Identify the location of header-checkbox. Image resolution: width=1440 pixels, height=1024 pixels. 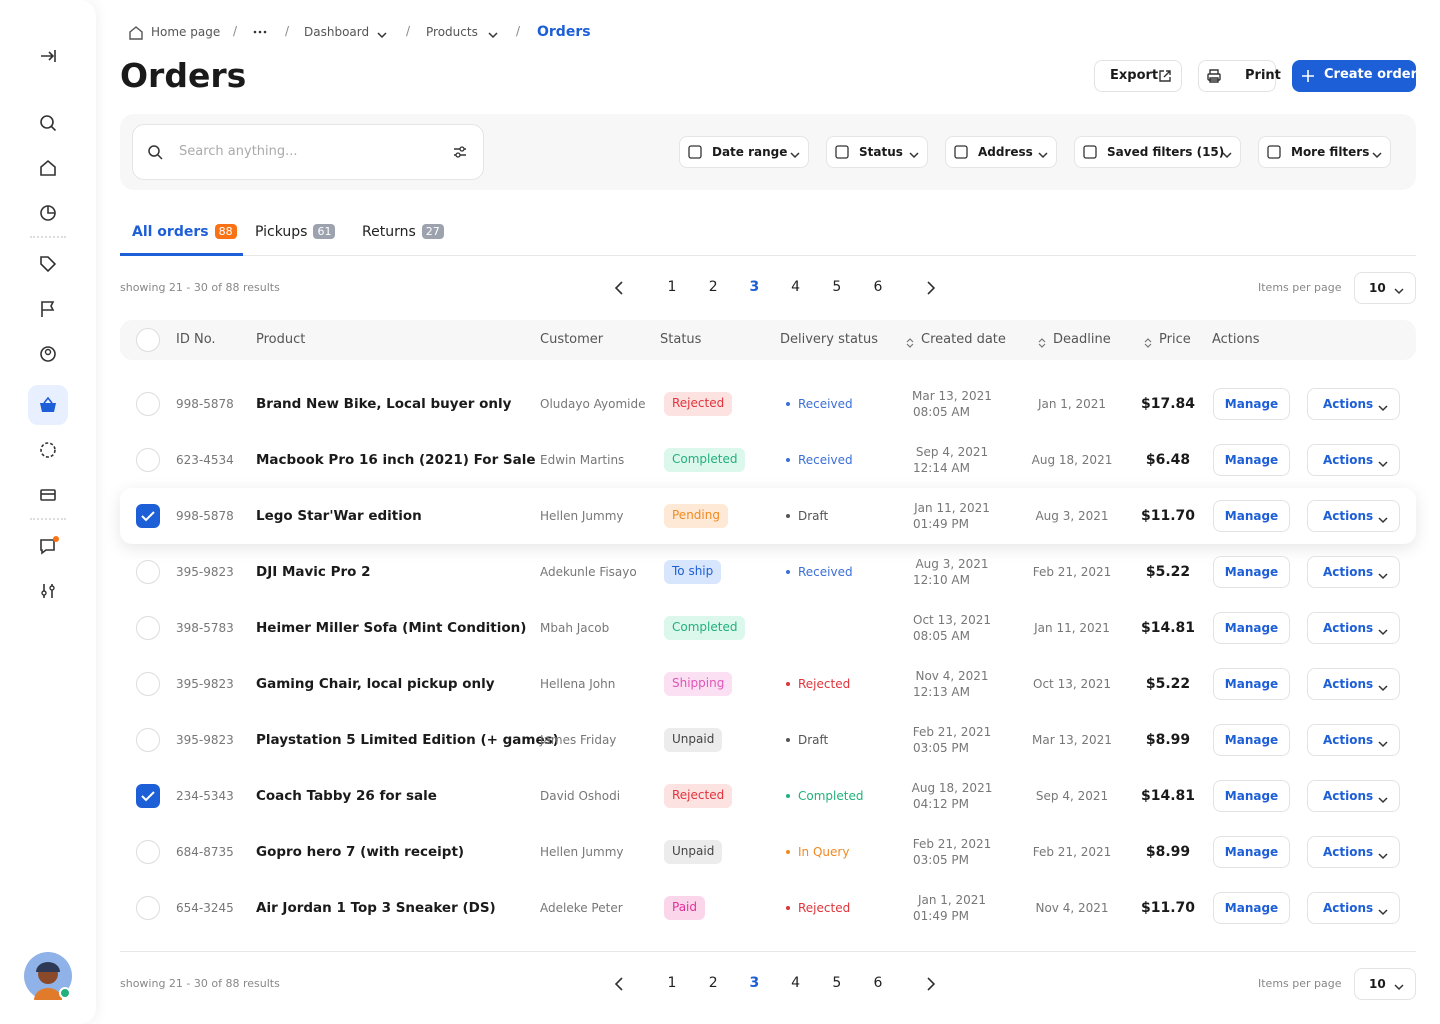
(148, 340).